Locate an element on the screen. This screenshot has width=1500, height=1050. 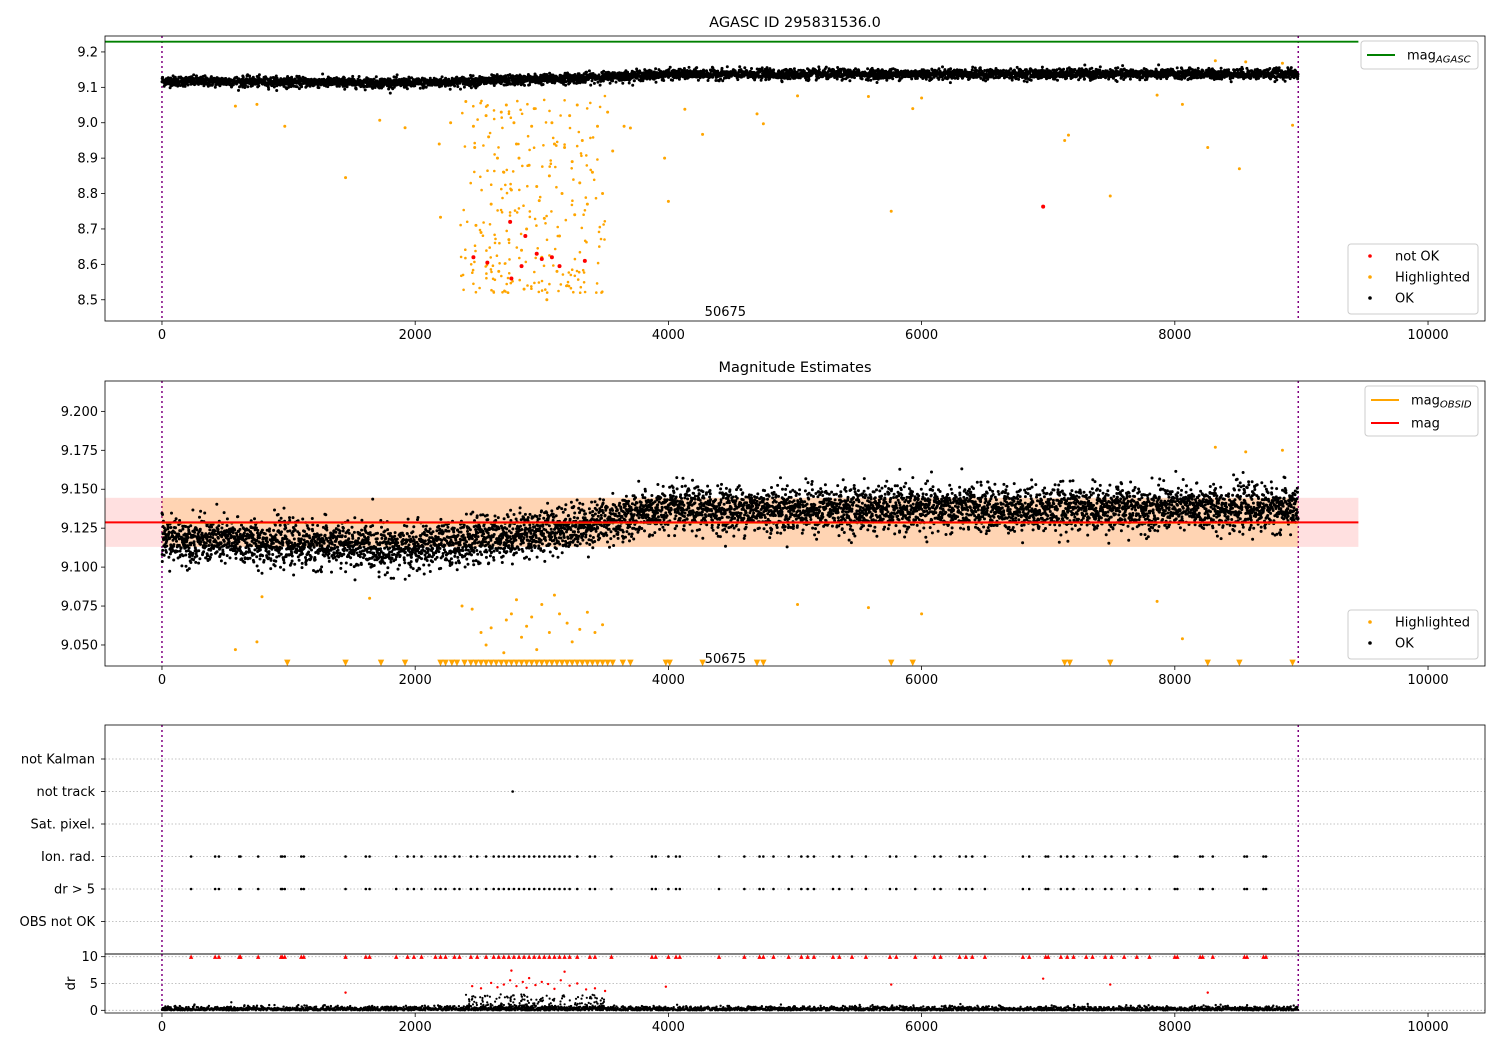
legend-label: OK is located at coordinates (1404, 299).